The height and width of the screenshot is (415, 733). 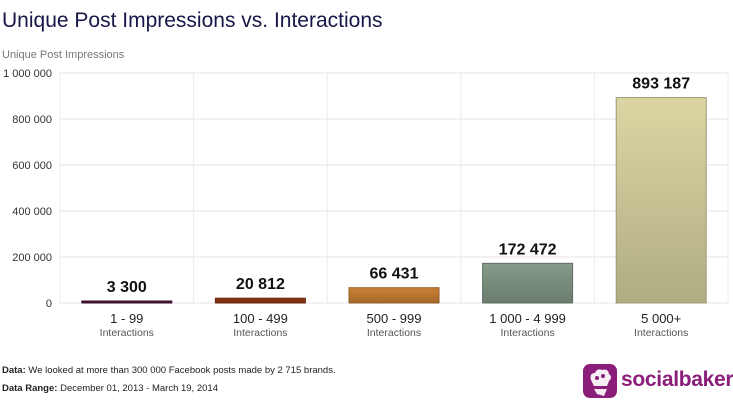 What do you see at coordinates (27, 189) in the screenshot?
I see `y-axis-ticks: 0 200 000 400 000 600 000 800 000 1 000 000` at bounding box center [27, 189].